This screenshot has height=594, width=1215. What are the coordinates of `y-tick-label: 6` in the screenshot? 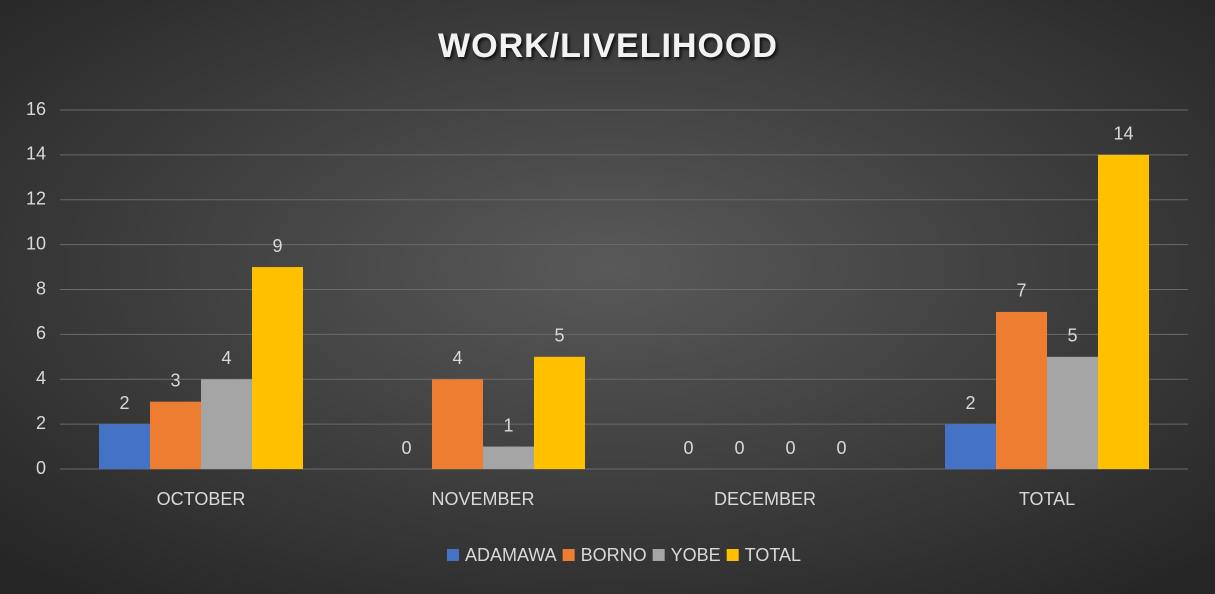 It's located at (41, 333).